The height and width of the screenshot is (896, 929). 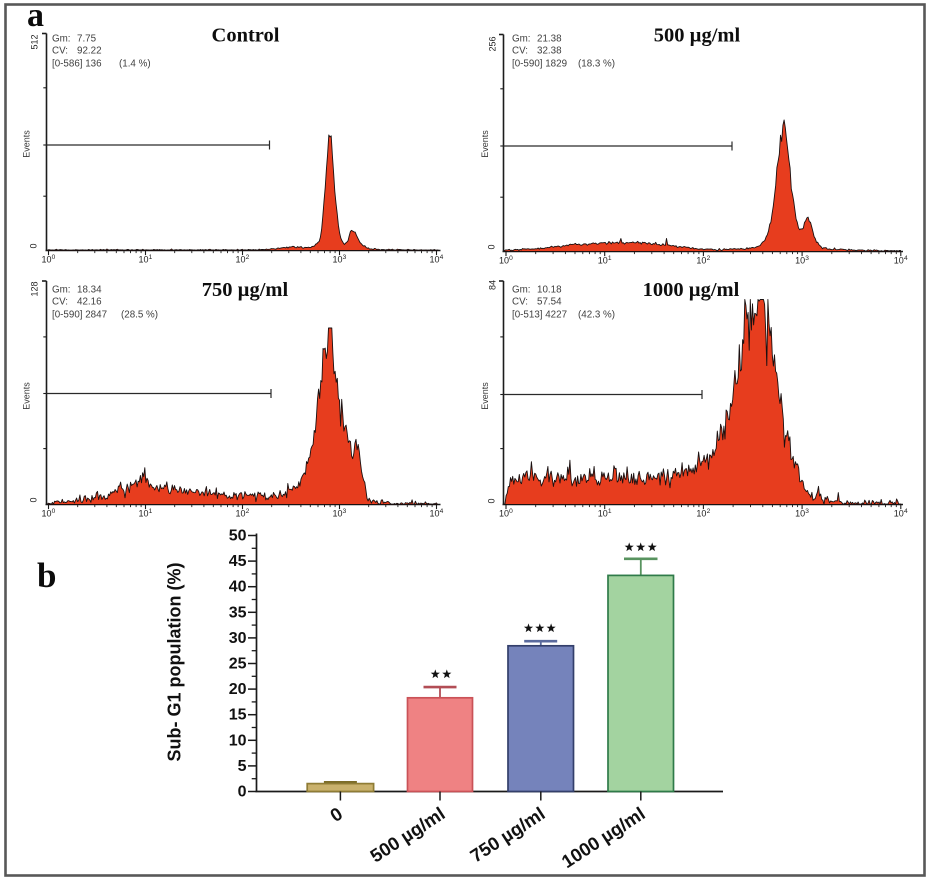 What do you see at coordinates (238, 612) in the screenshot?
I see `svg-text: 35` at bounding box center [238, 612].